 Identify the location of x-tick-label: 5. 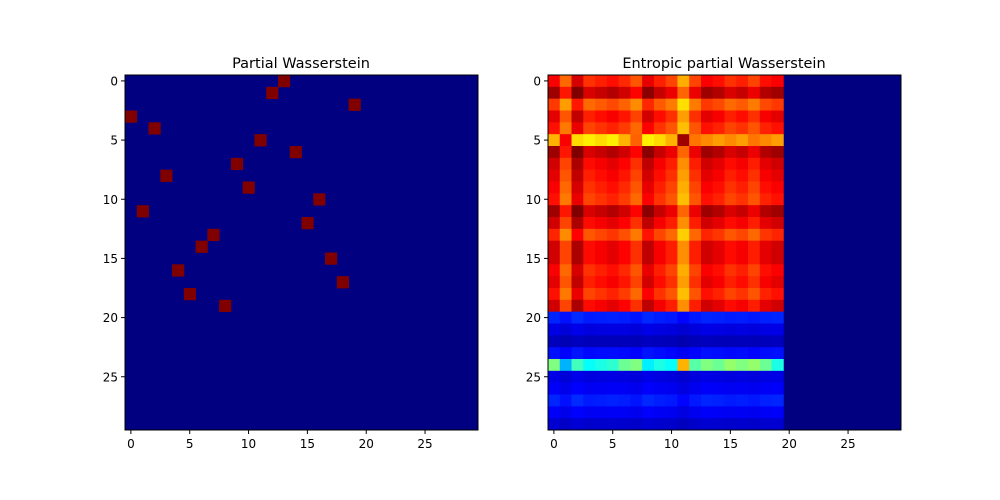
(190, 444).